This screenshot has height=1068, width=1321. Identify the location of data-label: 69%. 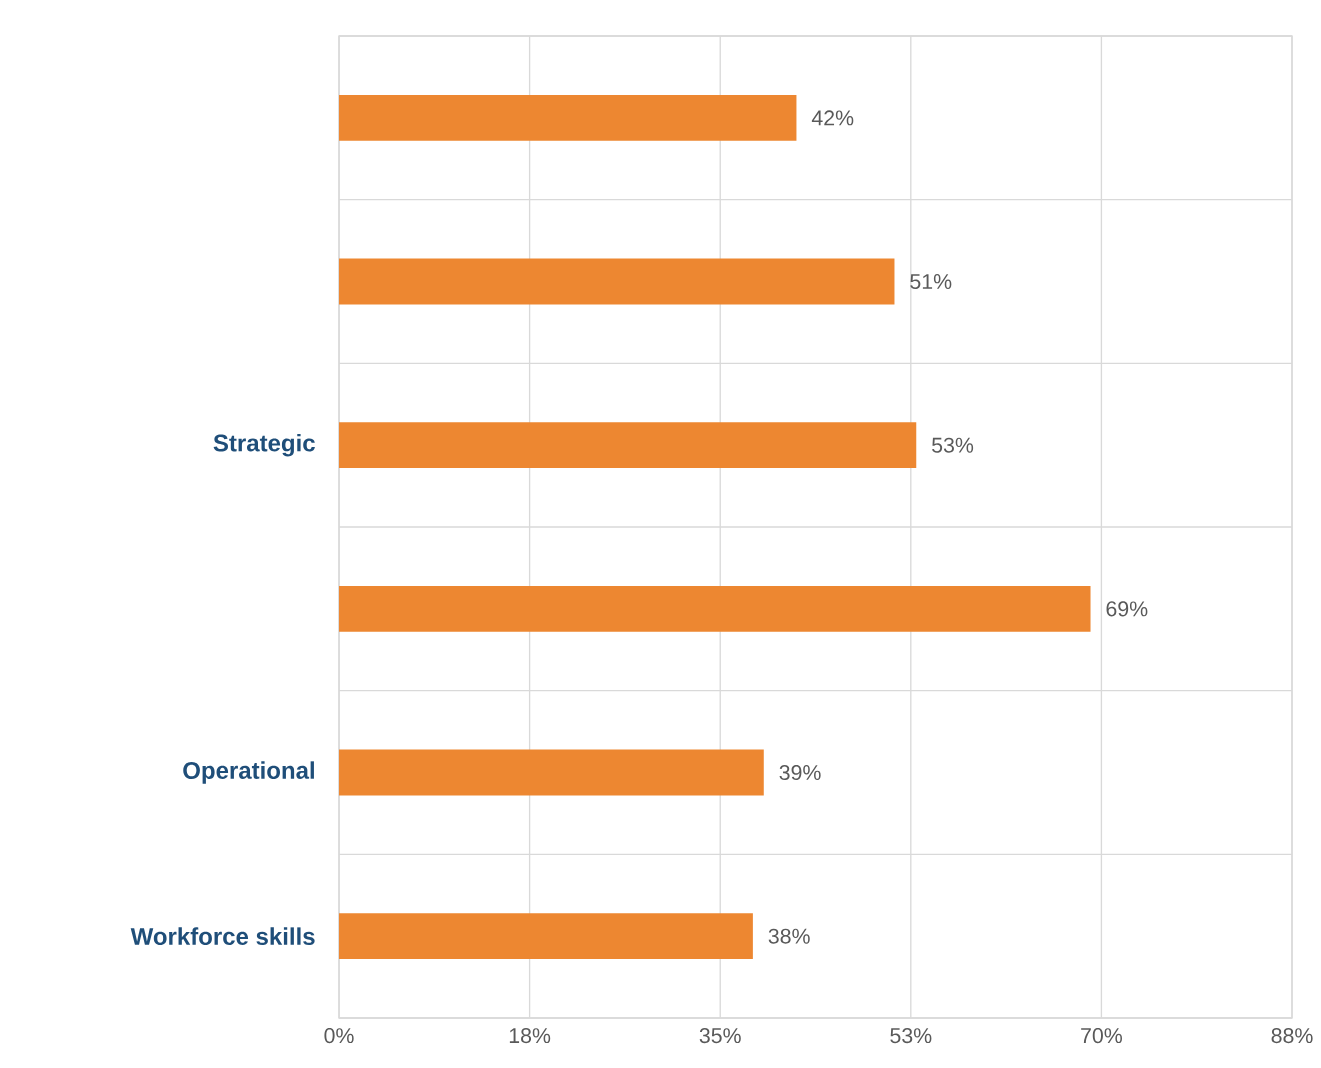
(1127, 609).